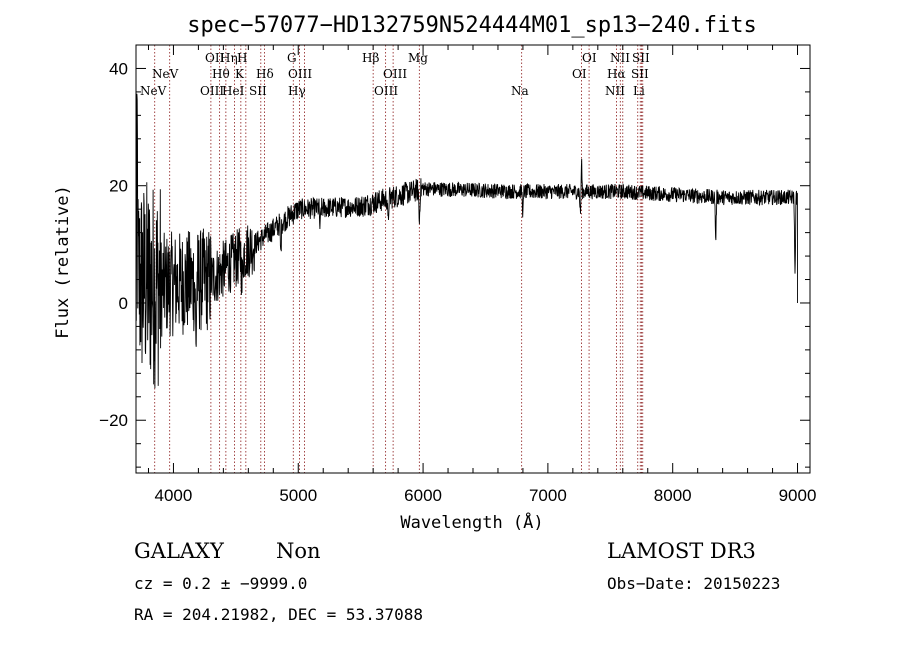  I want to click on x-tick-label-9000: 9000, so click(798, 495).